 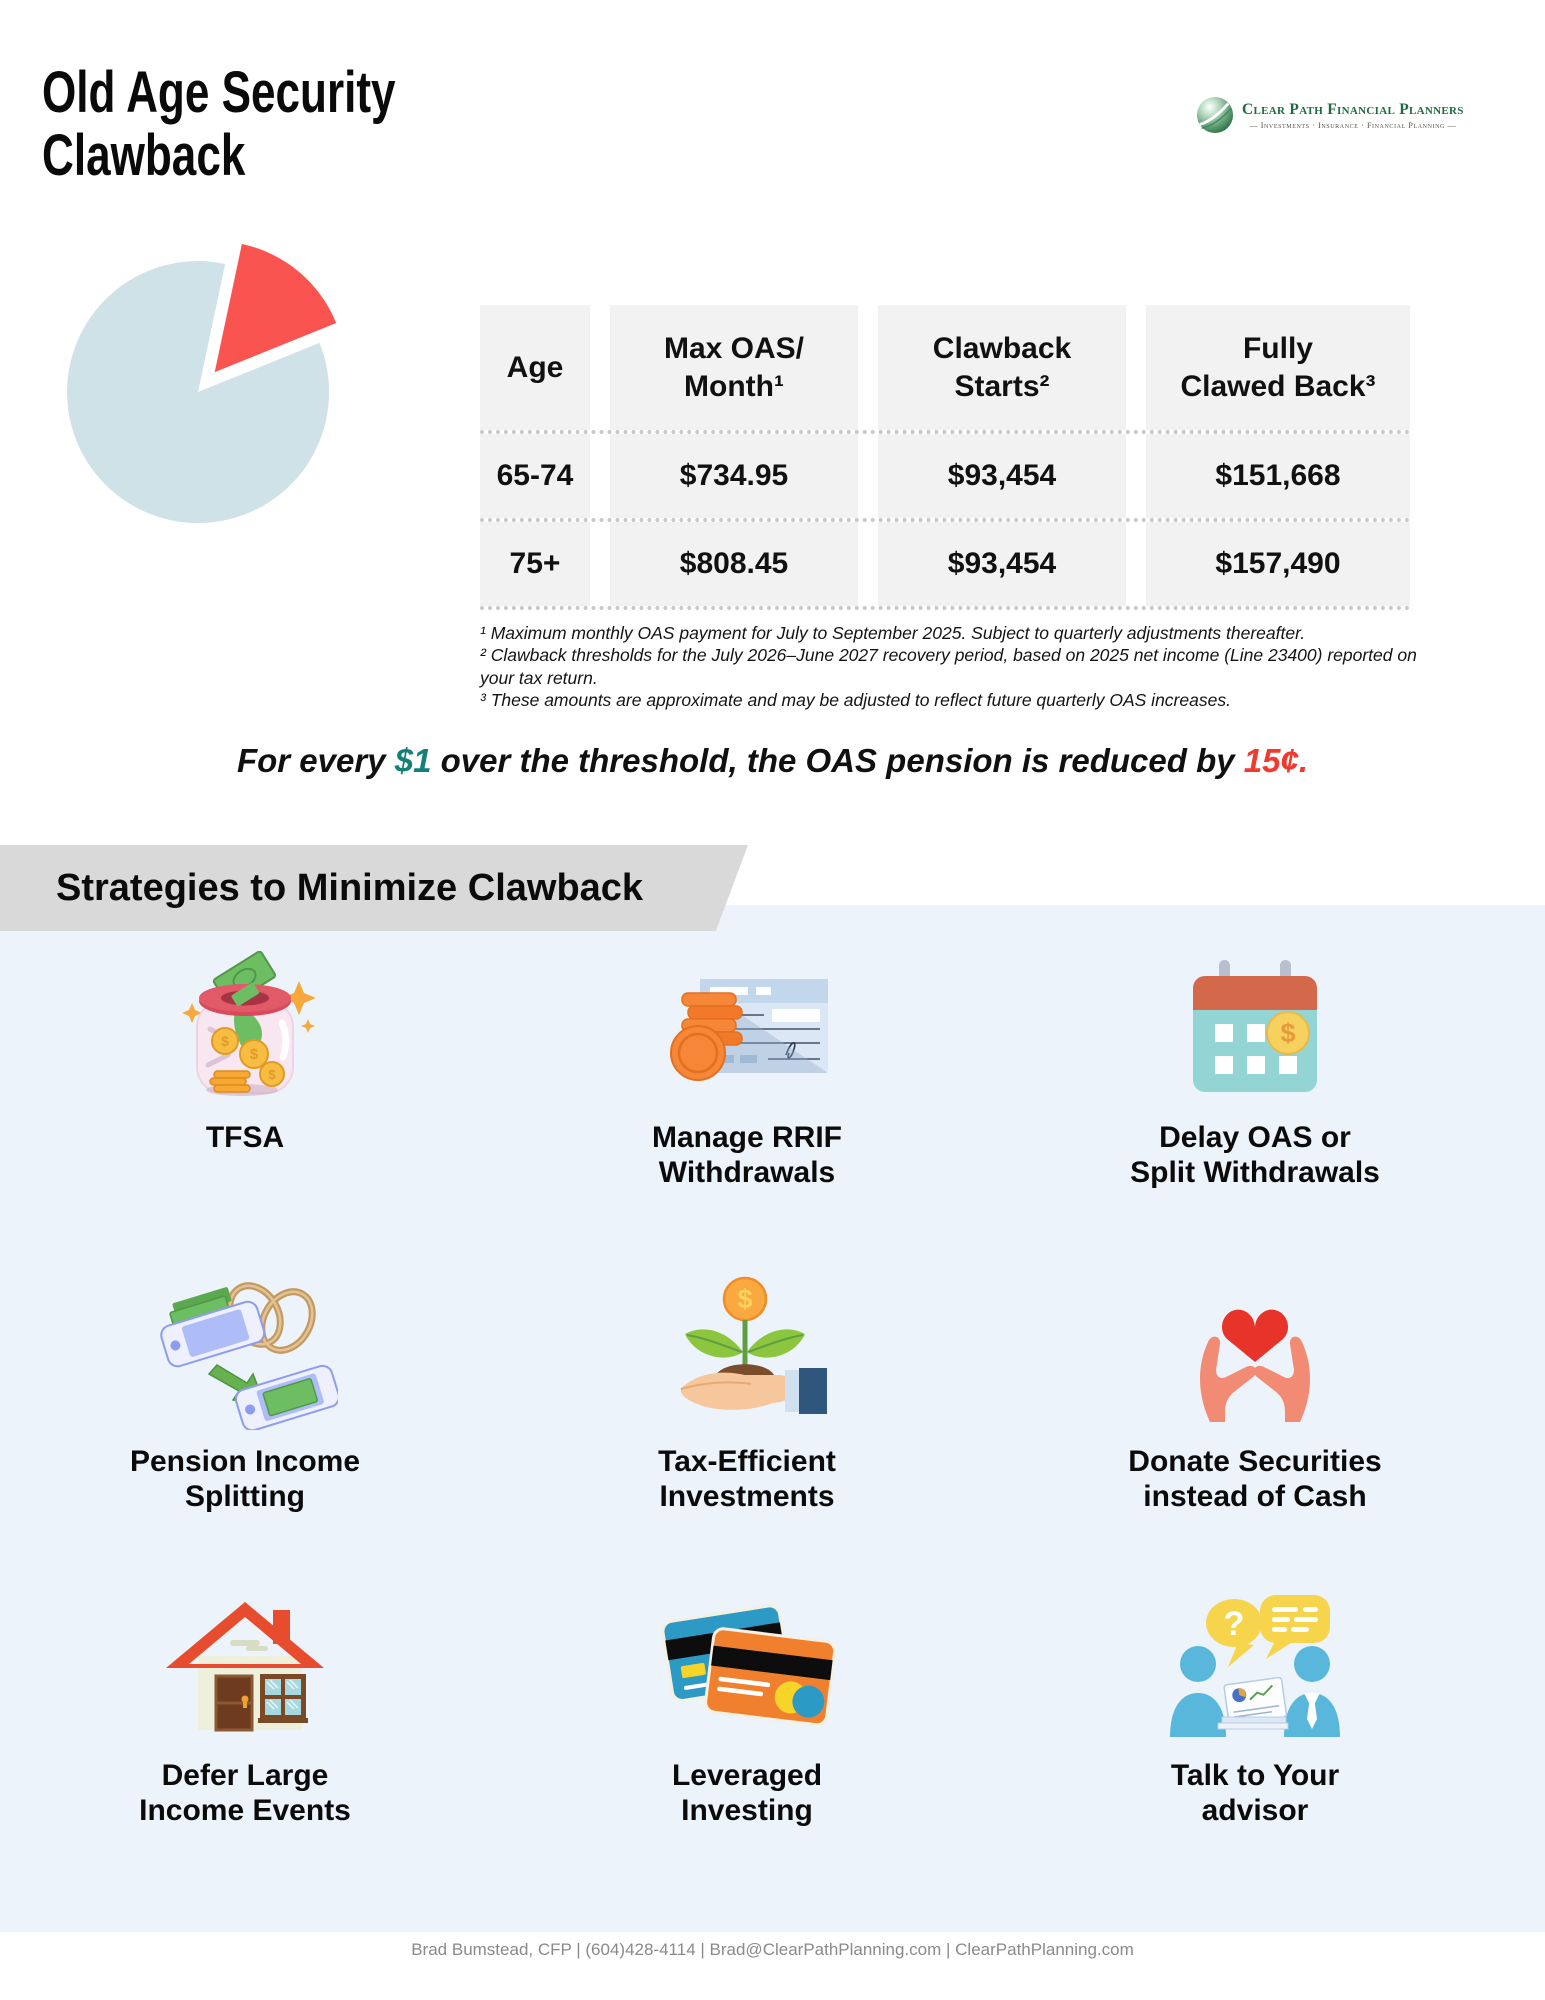 I want to click on cell-fully-clawed: $157,490, so click(x=1278, y=564).